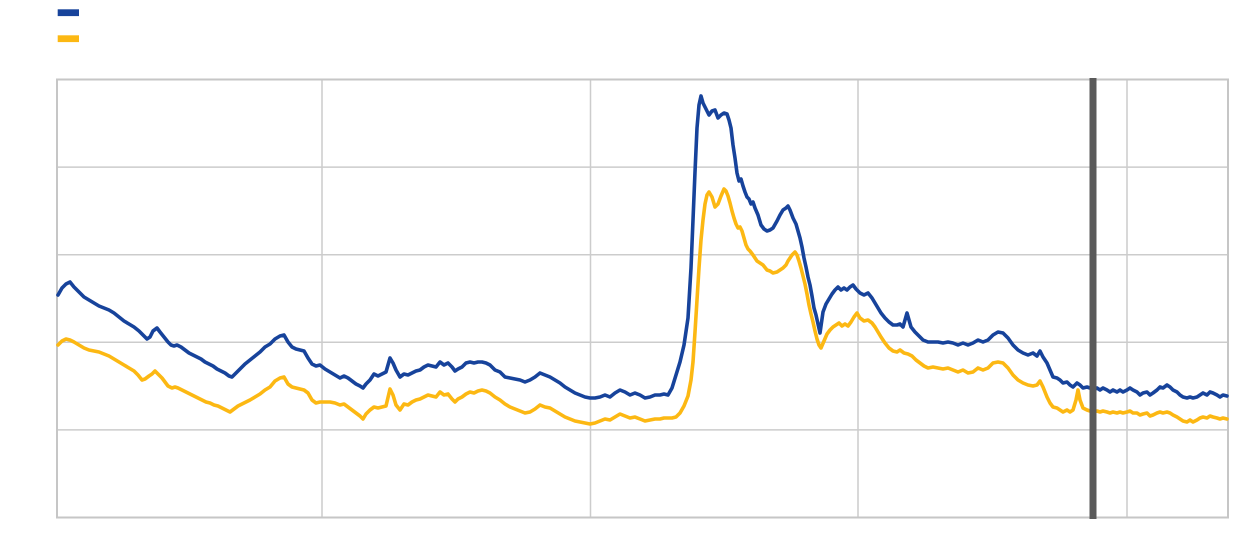 The width and height of the screenshot is (1240, 559). What do you see at coordinates (68, 13) in the screenshot?
I see `legend-swatch-series-blue` at bounding box center [68, 13].